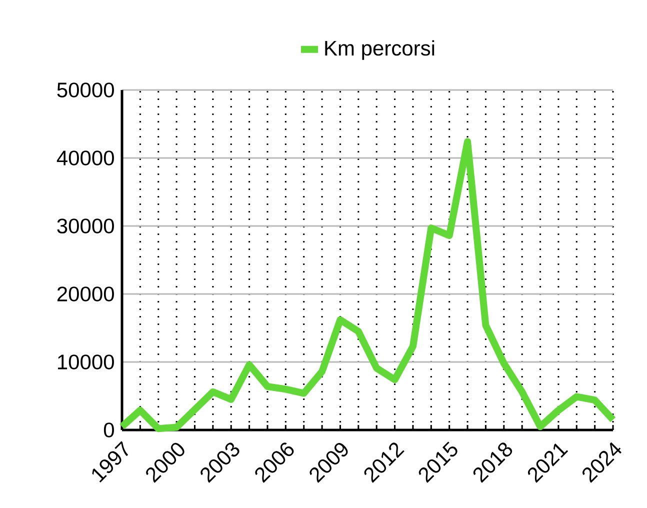 This screenshot has height=508, width=647. What do you see at coordinates (86, 362) in the screenshot?
I see `y-tick-label: 10000` at bounding box center [86, 362].